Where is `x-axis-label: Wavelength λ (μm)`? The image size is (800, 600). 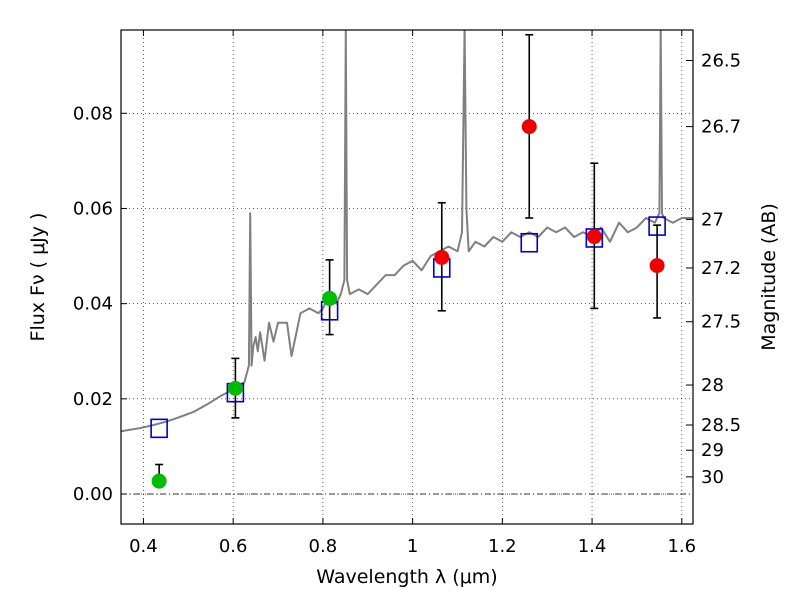
x-axis-label: Wavelength λ (μm) is located at coordinates (406, 577).